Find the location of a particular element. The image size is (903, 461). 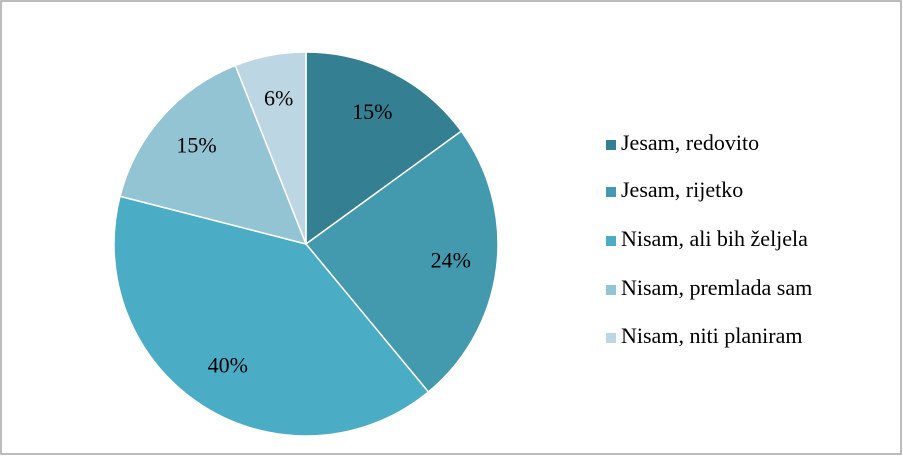

legend-label: Nisam, ali bih željela is located at coordinates (714, 238).